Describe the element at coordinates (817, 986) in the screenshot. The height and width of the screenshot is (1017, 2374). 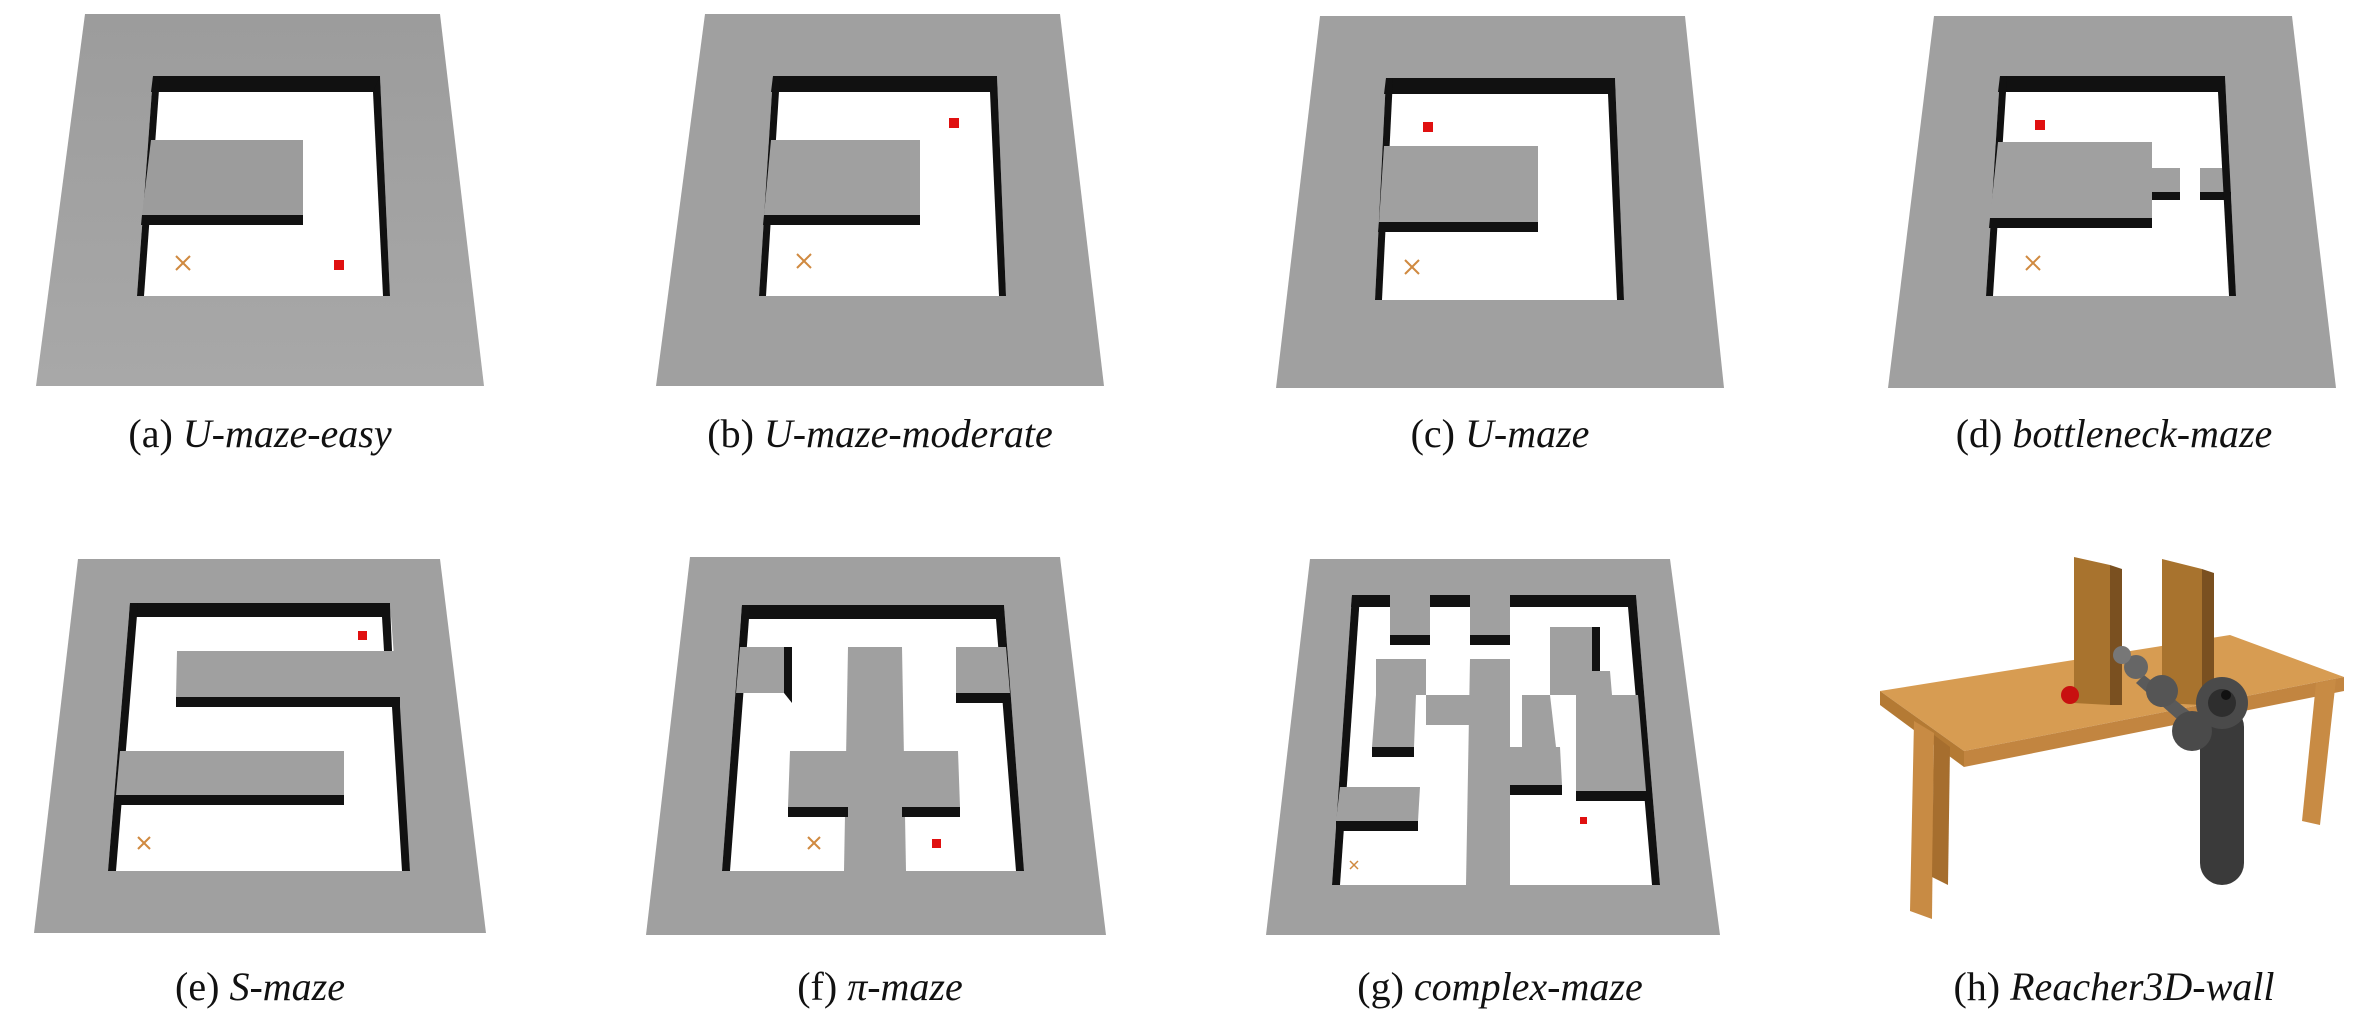
I see `caption-tag: (f)` at that location.